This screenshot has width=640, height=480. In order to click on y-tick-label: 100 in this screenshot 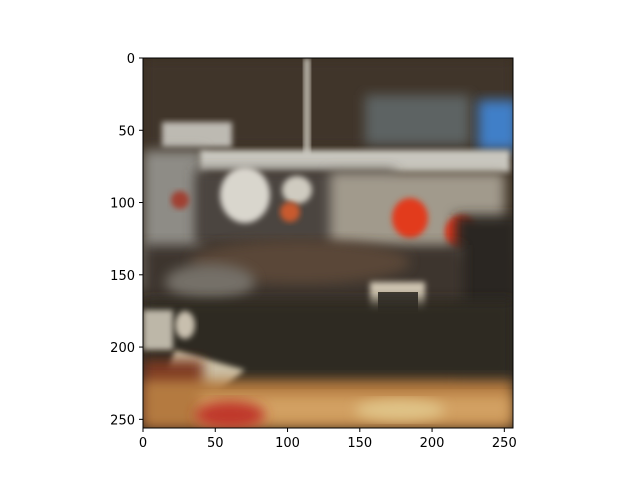, I will do `click(122, 204)`.